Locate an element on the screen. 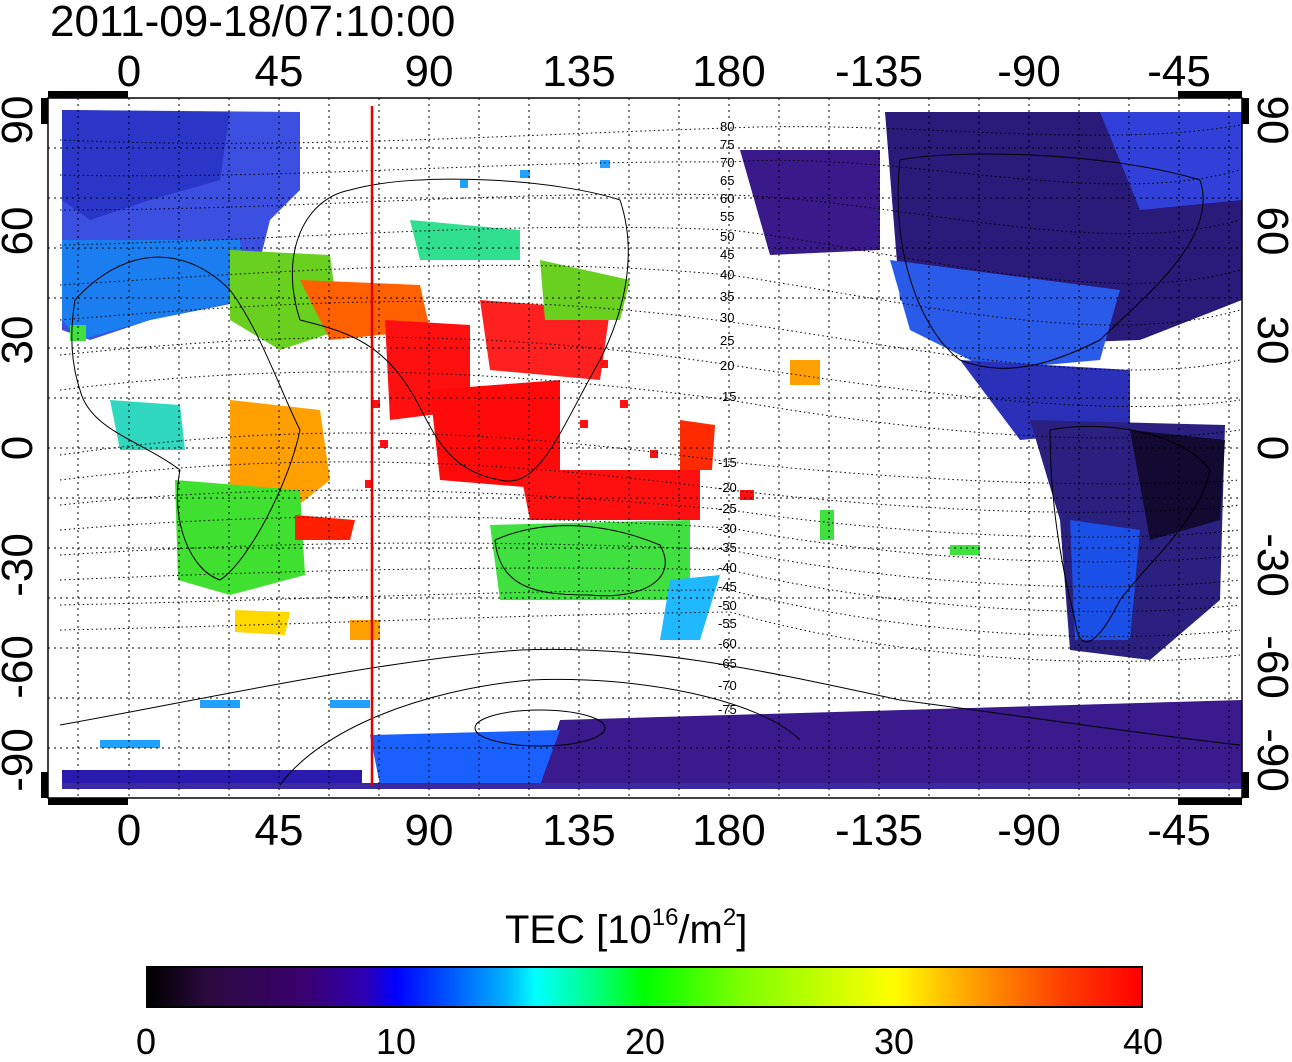 The height and width of the screenshot is (1062, 1292). contour-label: -40 is located at coordinates (727, 567).